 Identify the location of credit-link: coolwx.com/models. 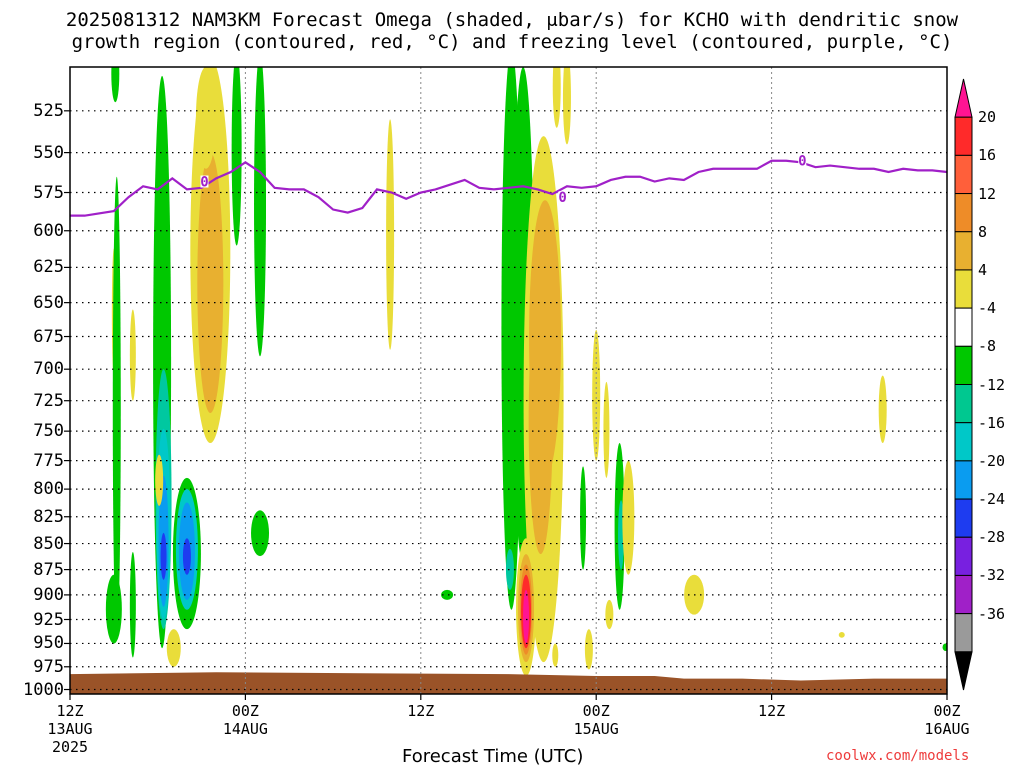
(898, 756).